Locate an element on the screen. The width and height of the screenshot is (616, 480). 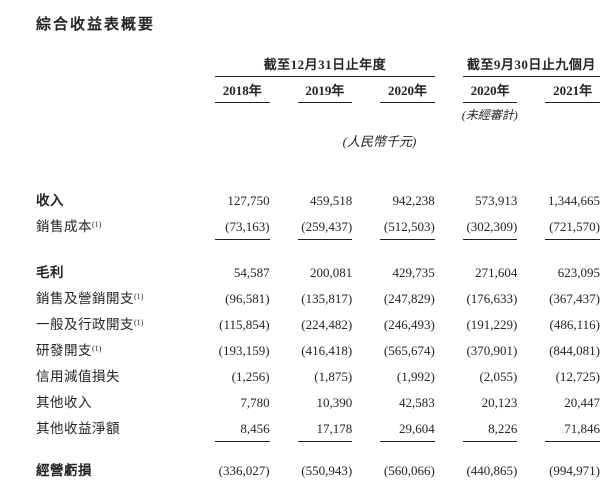
row-label: 經營虧損 is located at coordinates (64, 470).